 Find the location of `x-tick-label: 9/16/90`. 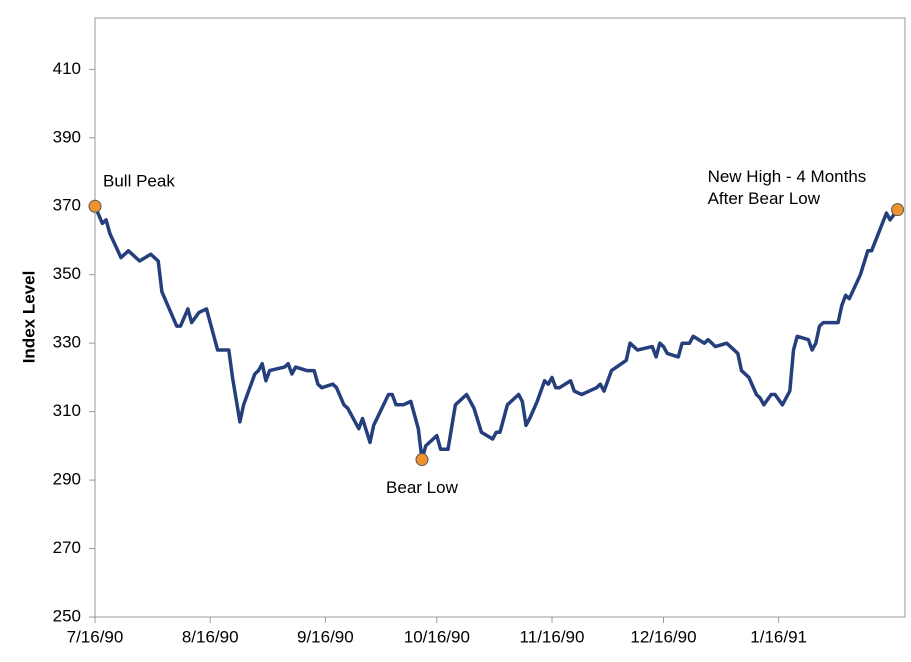

x-tick-label: 9/16/90 is located at coordinates (325, 636).